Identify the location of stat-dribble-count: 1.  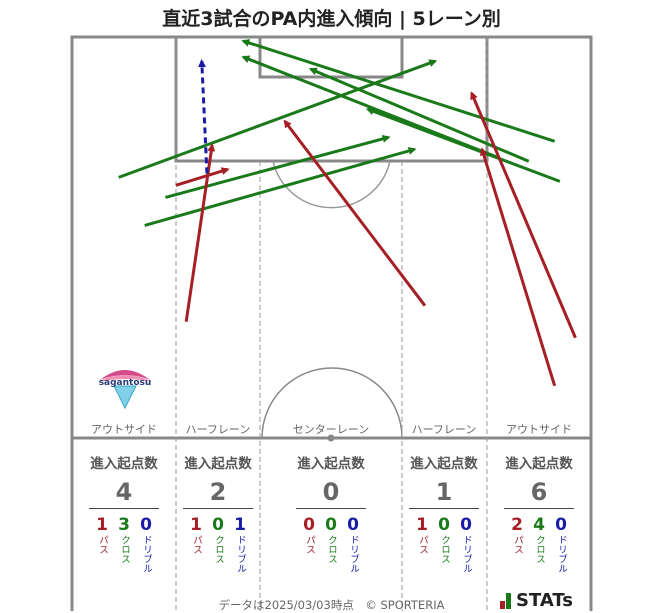
(240, 525).